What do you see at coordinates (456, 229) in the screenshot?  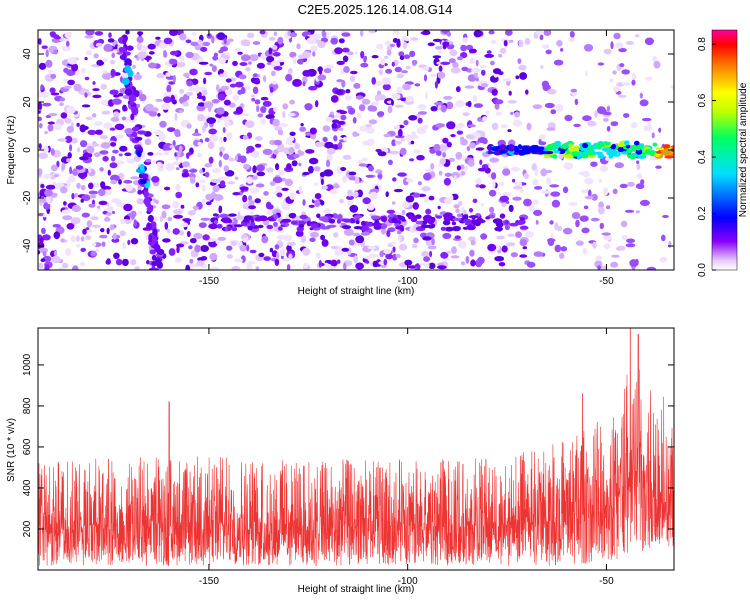 I see `spectrogram-cell-2091` at bounding box center [456, 229].